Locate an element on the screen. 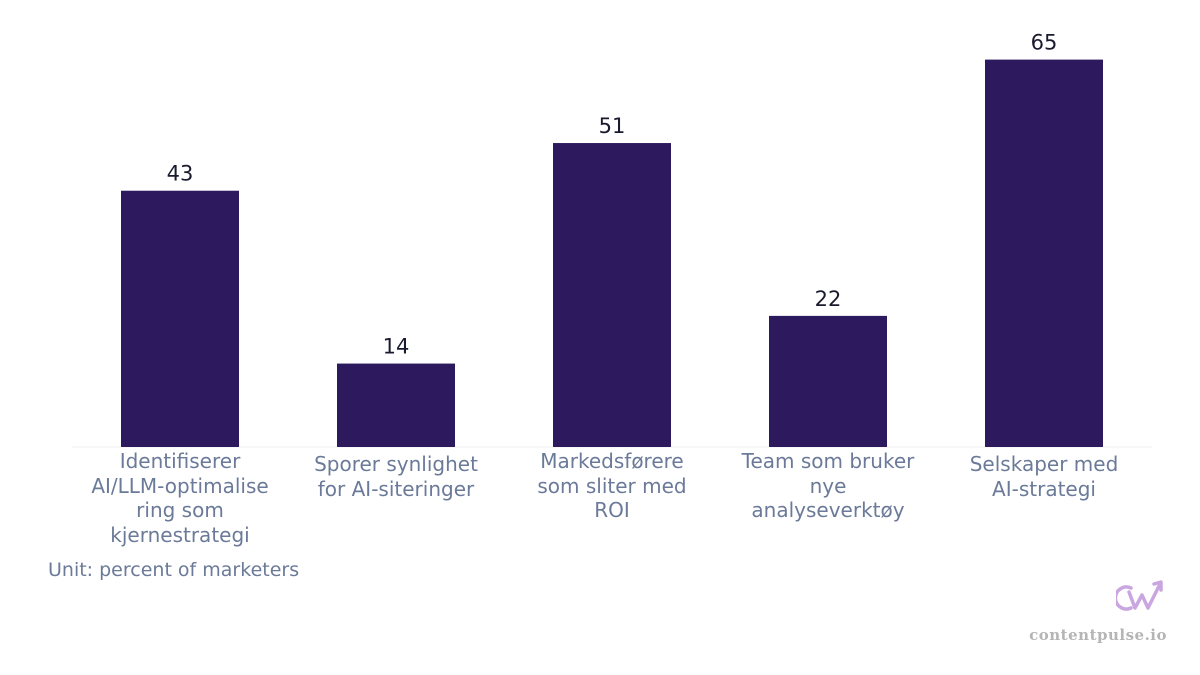 The image size is (1200, 675). bar-value-label: 65 is located at coordinates (1044, 43).